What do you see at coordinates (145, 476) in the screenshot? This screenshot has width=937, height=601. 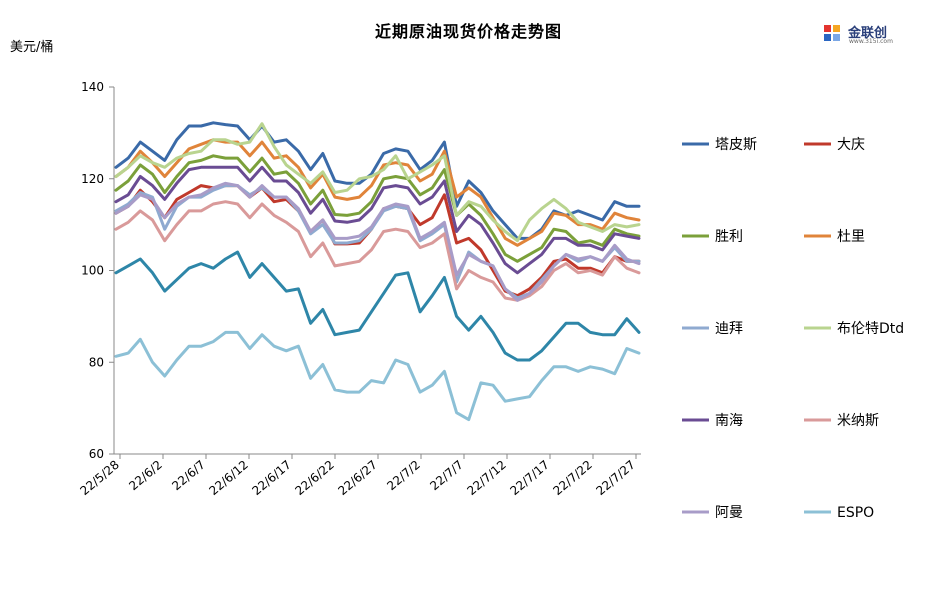 I see `x-tick-label: 22/6/2` at bounding box center [145, 476].